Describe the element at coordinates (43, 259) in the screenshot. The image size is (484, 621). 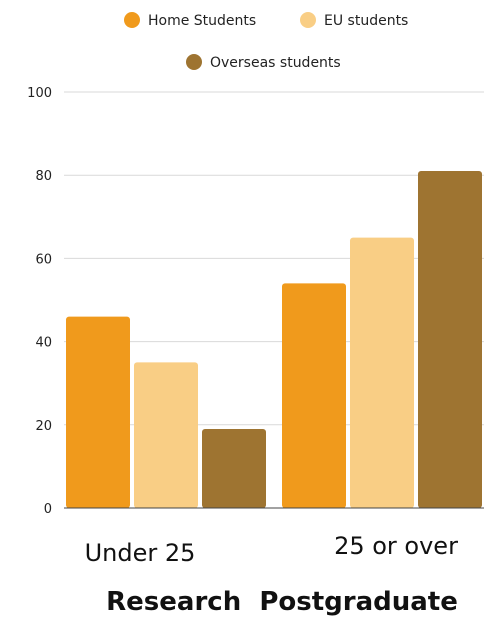
I see `y-tick-label: 60` at that location.